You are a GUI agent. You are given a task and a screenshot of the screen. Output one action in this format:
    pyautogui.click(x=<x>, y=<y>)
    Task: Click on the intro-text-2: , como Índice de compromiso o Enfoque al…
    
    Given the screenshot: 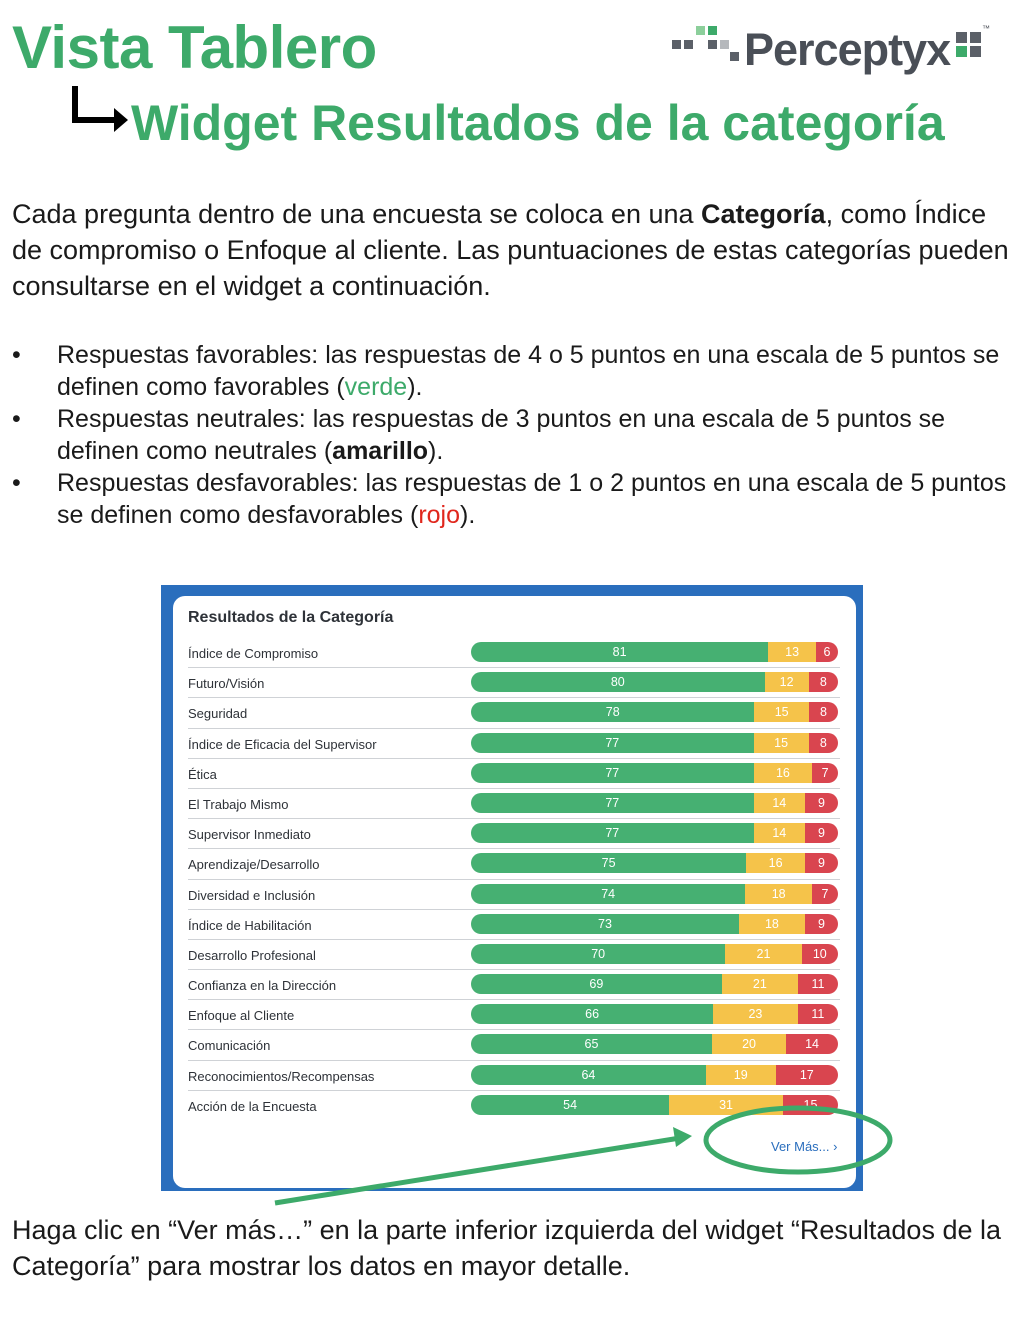 What is the action you would take?
    pyautogui.click(x=510, y=250)
    